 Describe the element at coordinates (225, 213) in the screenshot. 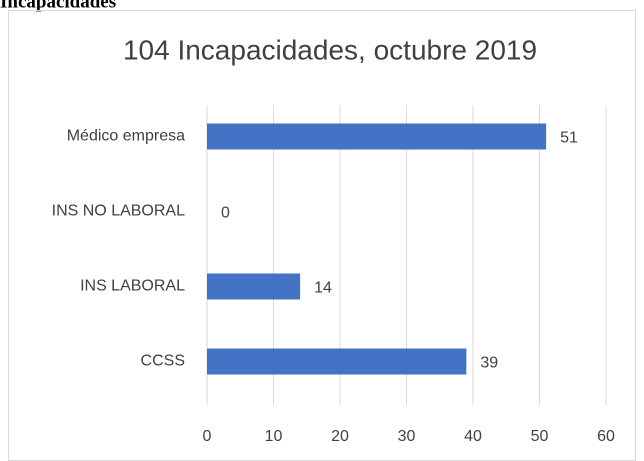

I see `data-label: 0` at that location.